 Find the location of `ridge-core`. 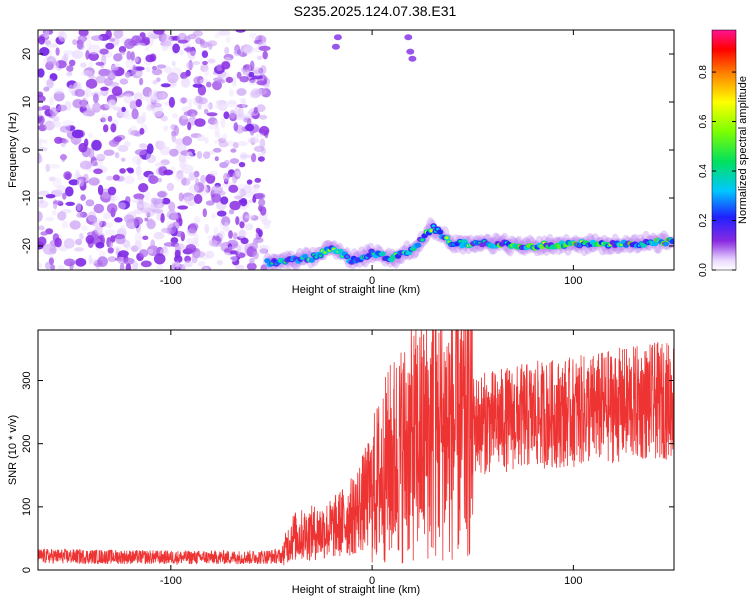

ridge-core is located at coordinates (579, 246).